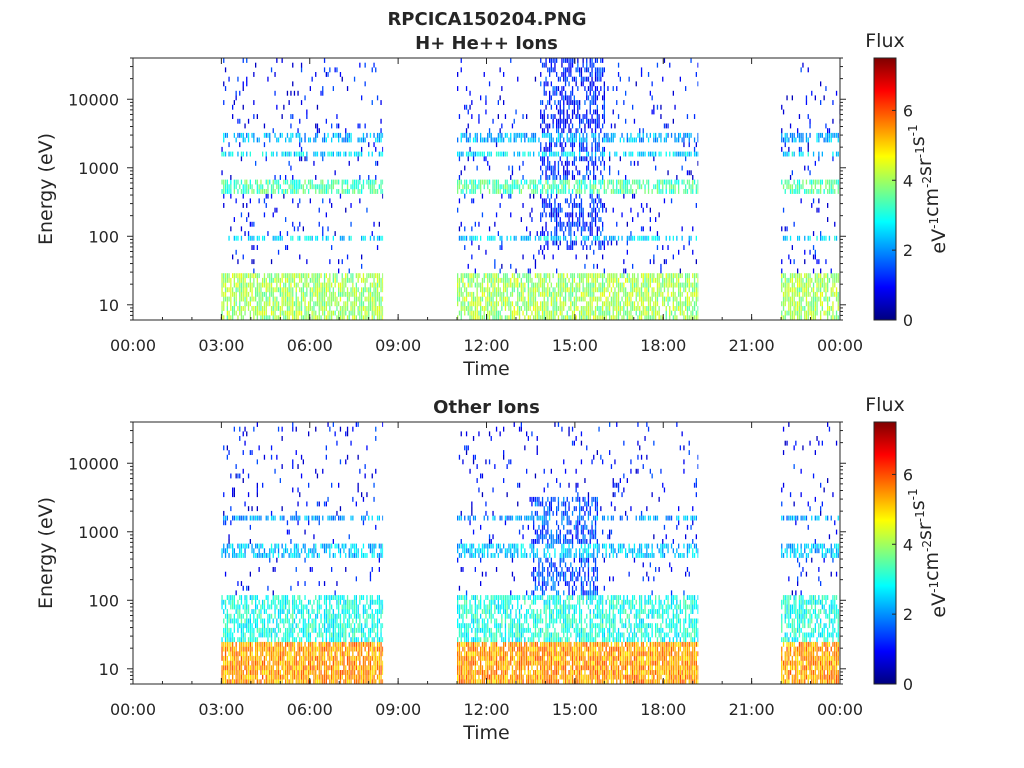  Describe the element at coordinates (93, 99) in the screenshot. I see `y-tick-label: 10000` at that location.